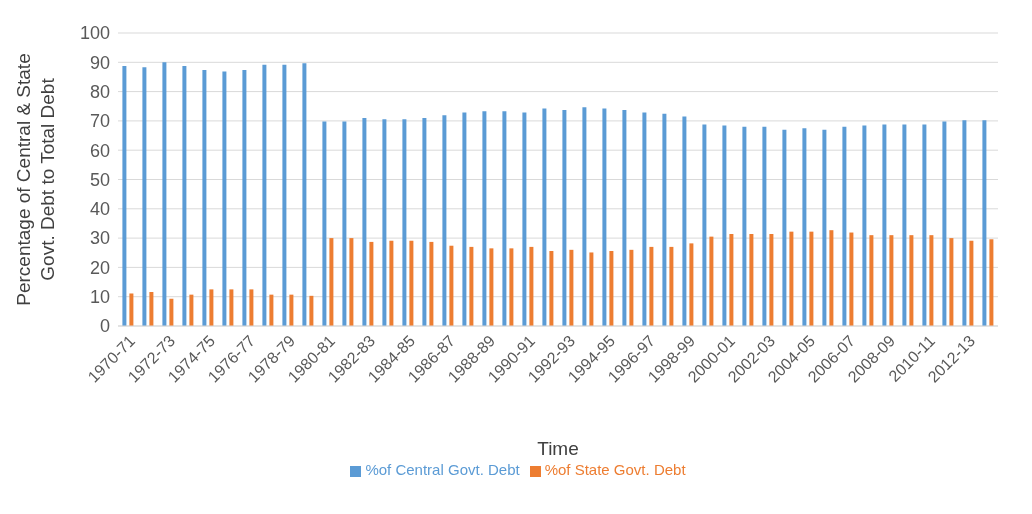 The height and width of the screenshot is (514, 1032). What do you see at coordinates (35, 179) in the screenshot?
I see `y-axis-title: Percentage of Central & State Govt. Debt to Total Debt` at bounding box center [35, 179].